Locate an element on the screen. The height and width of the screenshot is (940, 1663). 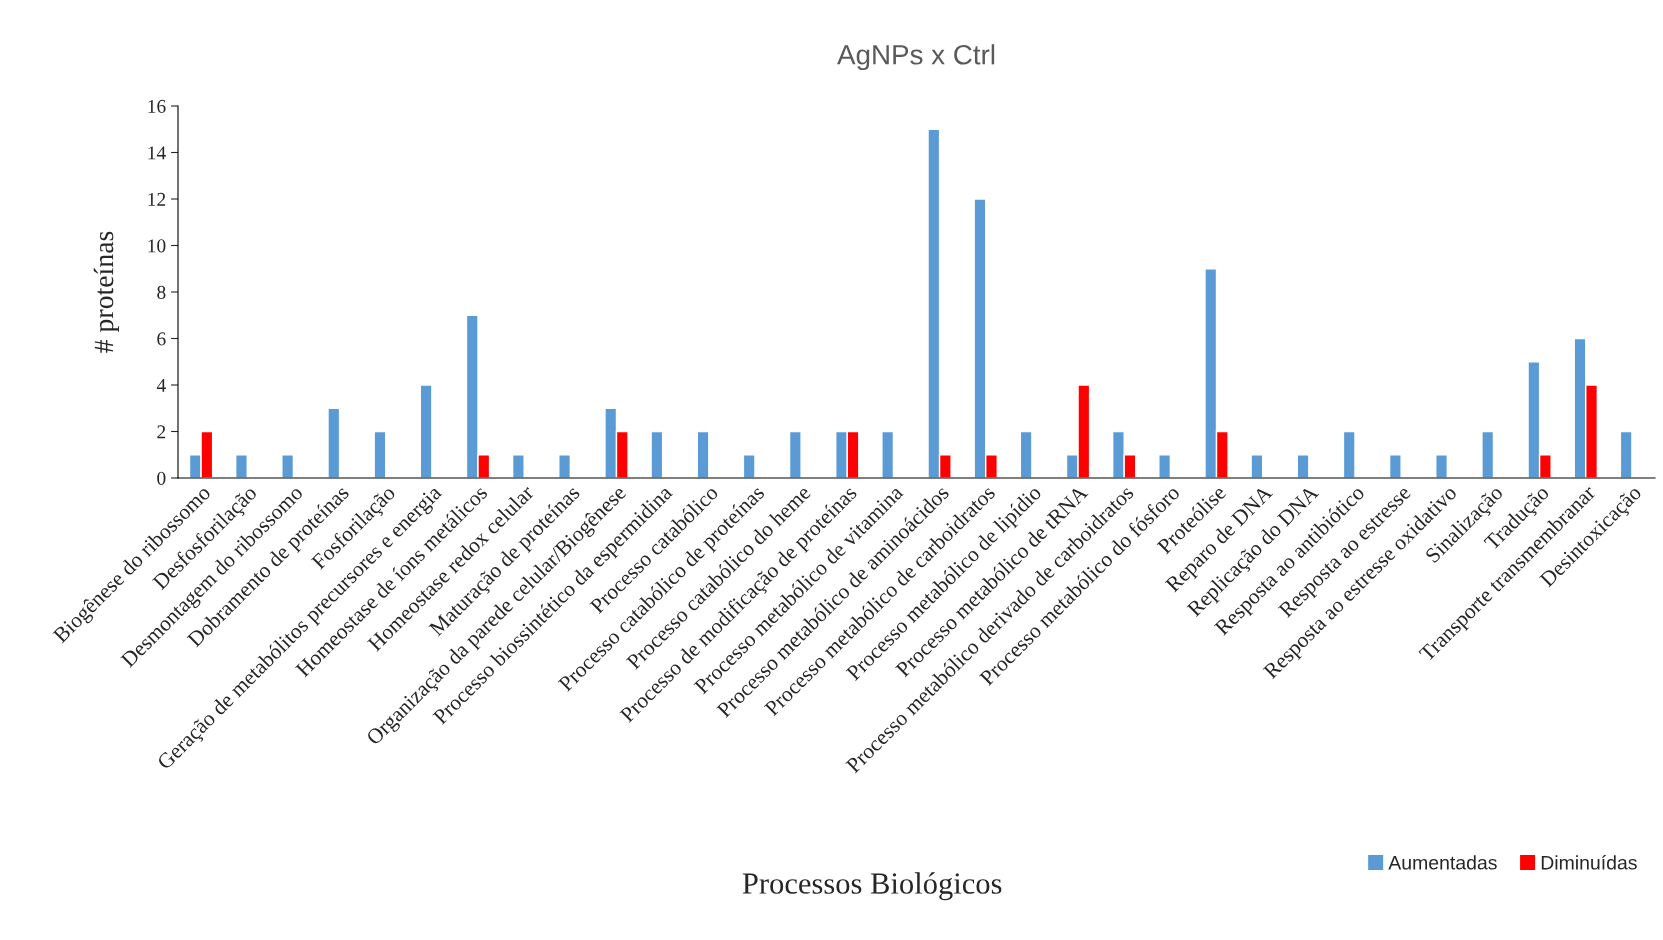
y-tick-label: 10 is located at coordinates (157, 246).